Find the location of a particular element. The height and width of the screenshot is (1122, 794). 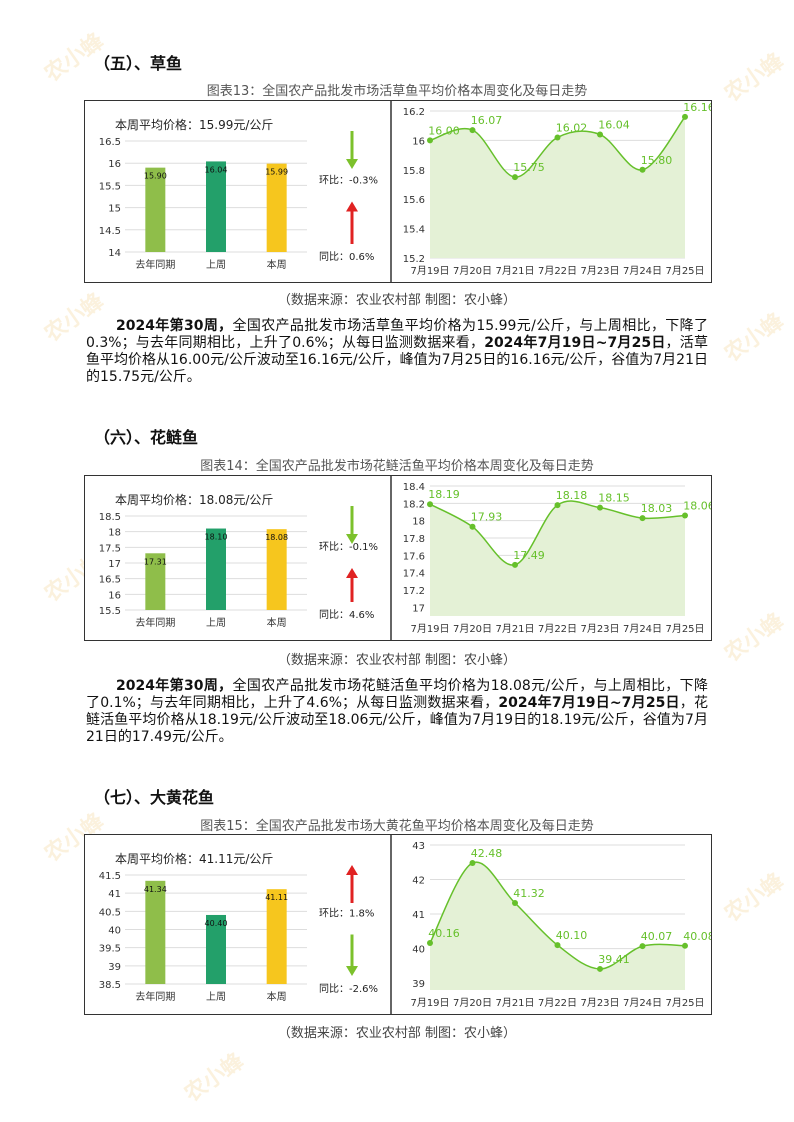

bar-value-label: 17.31 is located at coordinates (155, 561).